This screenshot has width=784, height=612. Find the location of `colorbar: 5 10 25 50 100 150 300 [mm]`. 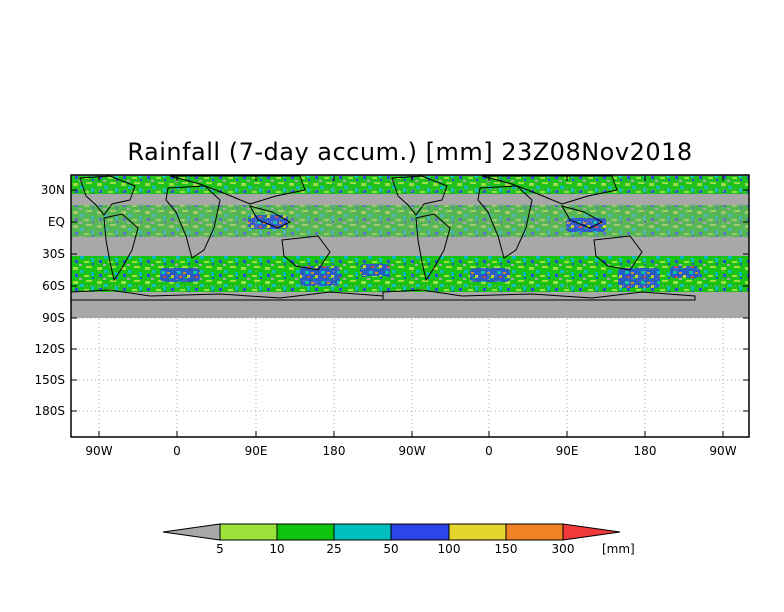

colorbar: 5 10 25 50 100 150 300 [mm] is located at coordinates (398, 539).